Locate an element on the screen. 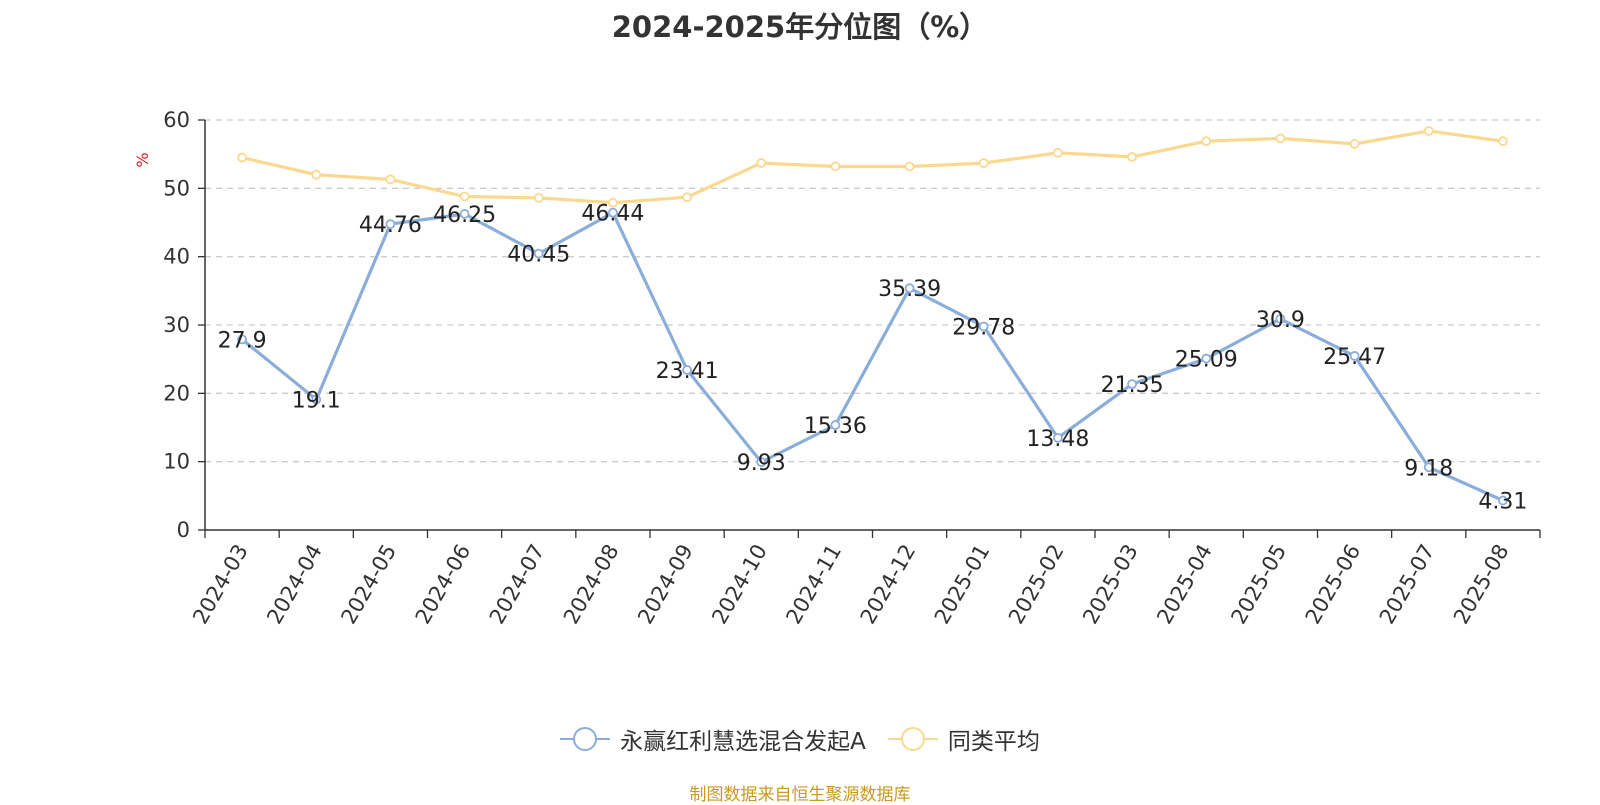 The image size is (1600, 805). data-label: 4.31 is located at coordinates (1502, 502).